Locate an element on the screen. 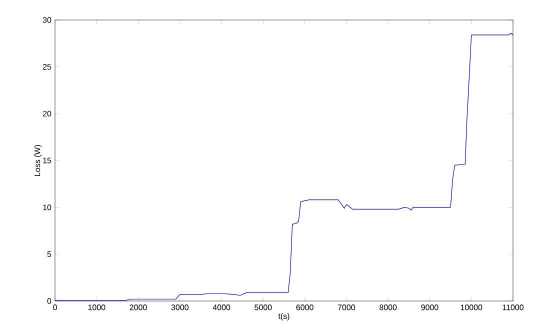 The height and width of the screenshot is (327, 553). y-tick-label: 25 is located at coordinates (47, 67).